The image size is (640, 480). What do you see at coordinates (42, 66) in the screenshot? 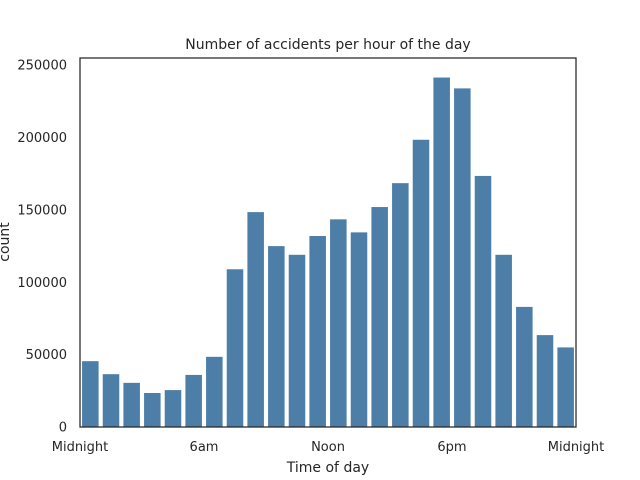
I see `y-tick-label: 250000` at bounding box center [42, 66].